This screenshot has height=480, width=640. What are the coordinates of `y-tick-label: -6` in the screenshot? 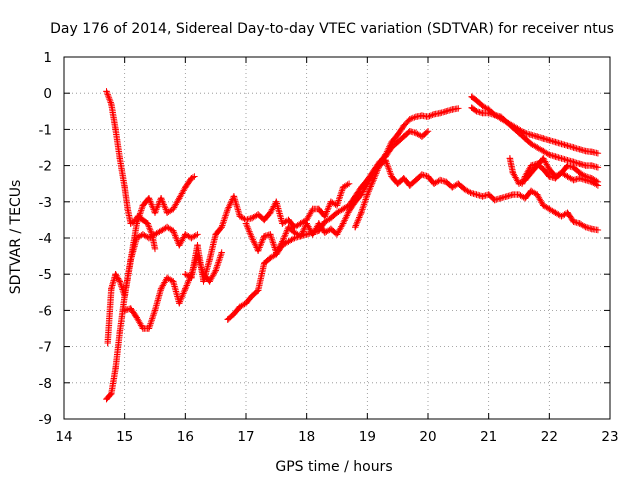 It's located at (45, 311).